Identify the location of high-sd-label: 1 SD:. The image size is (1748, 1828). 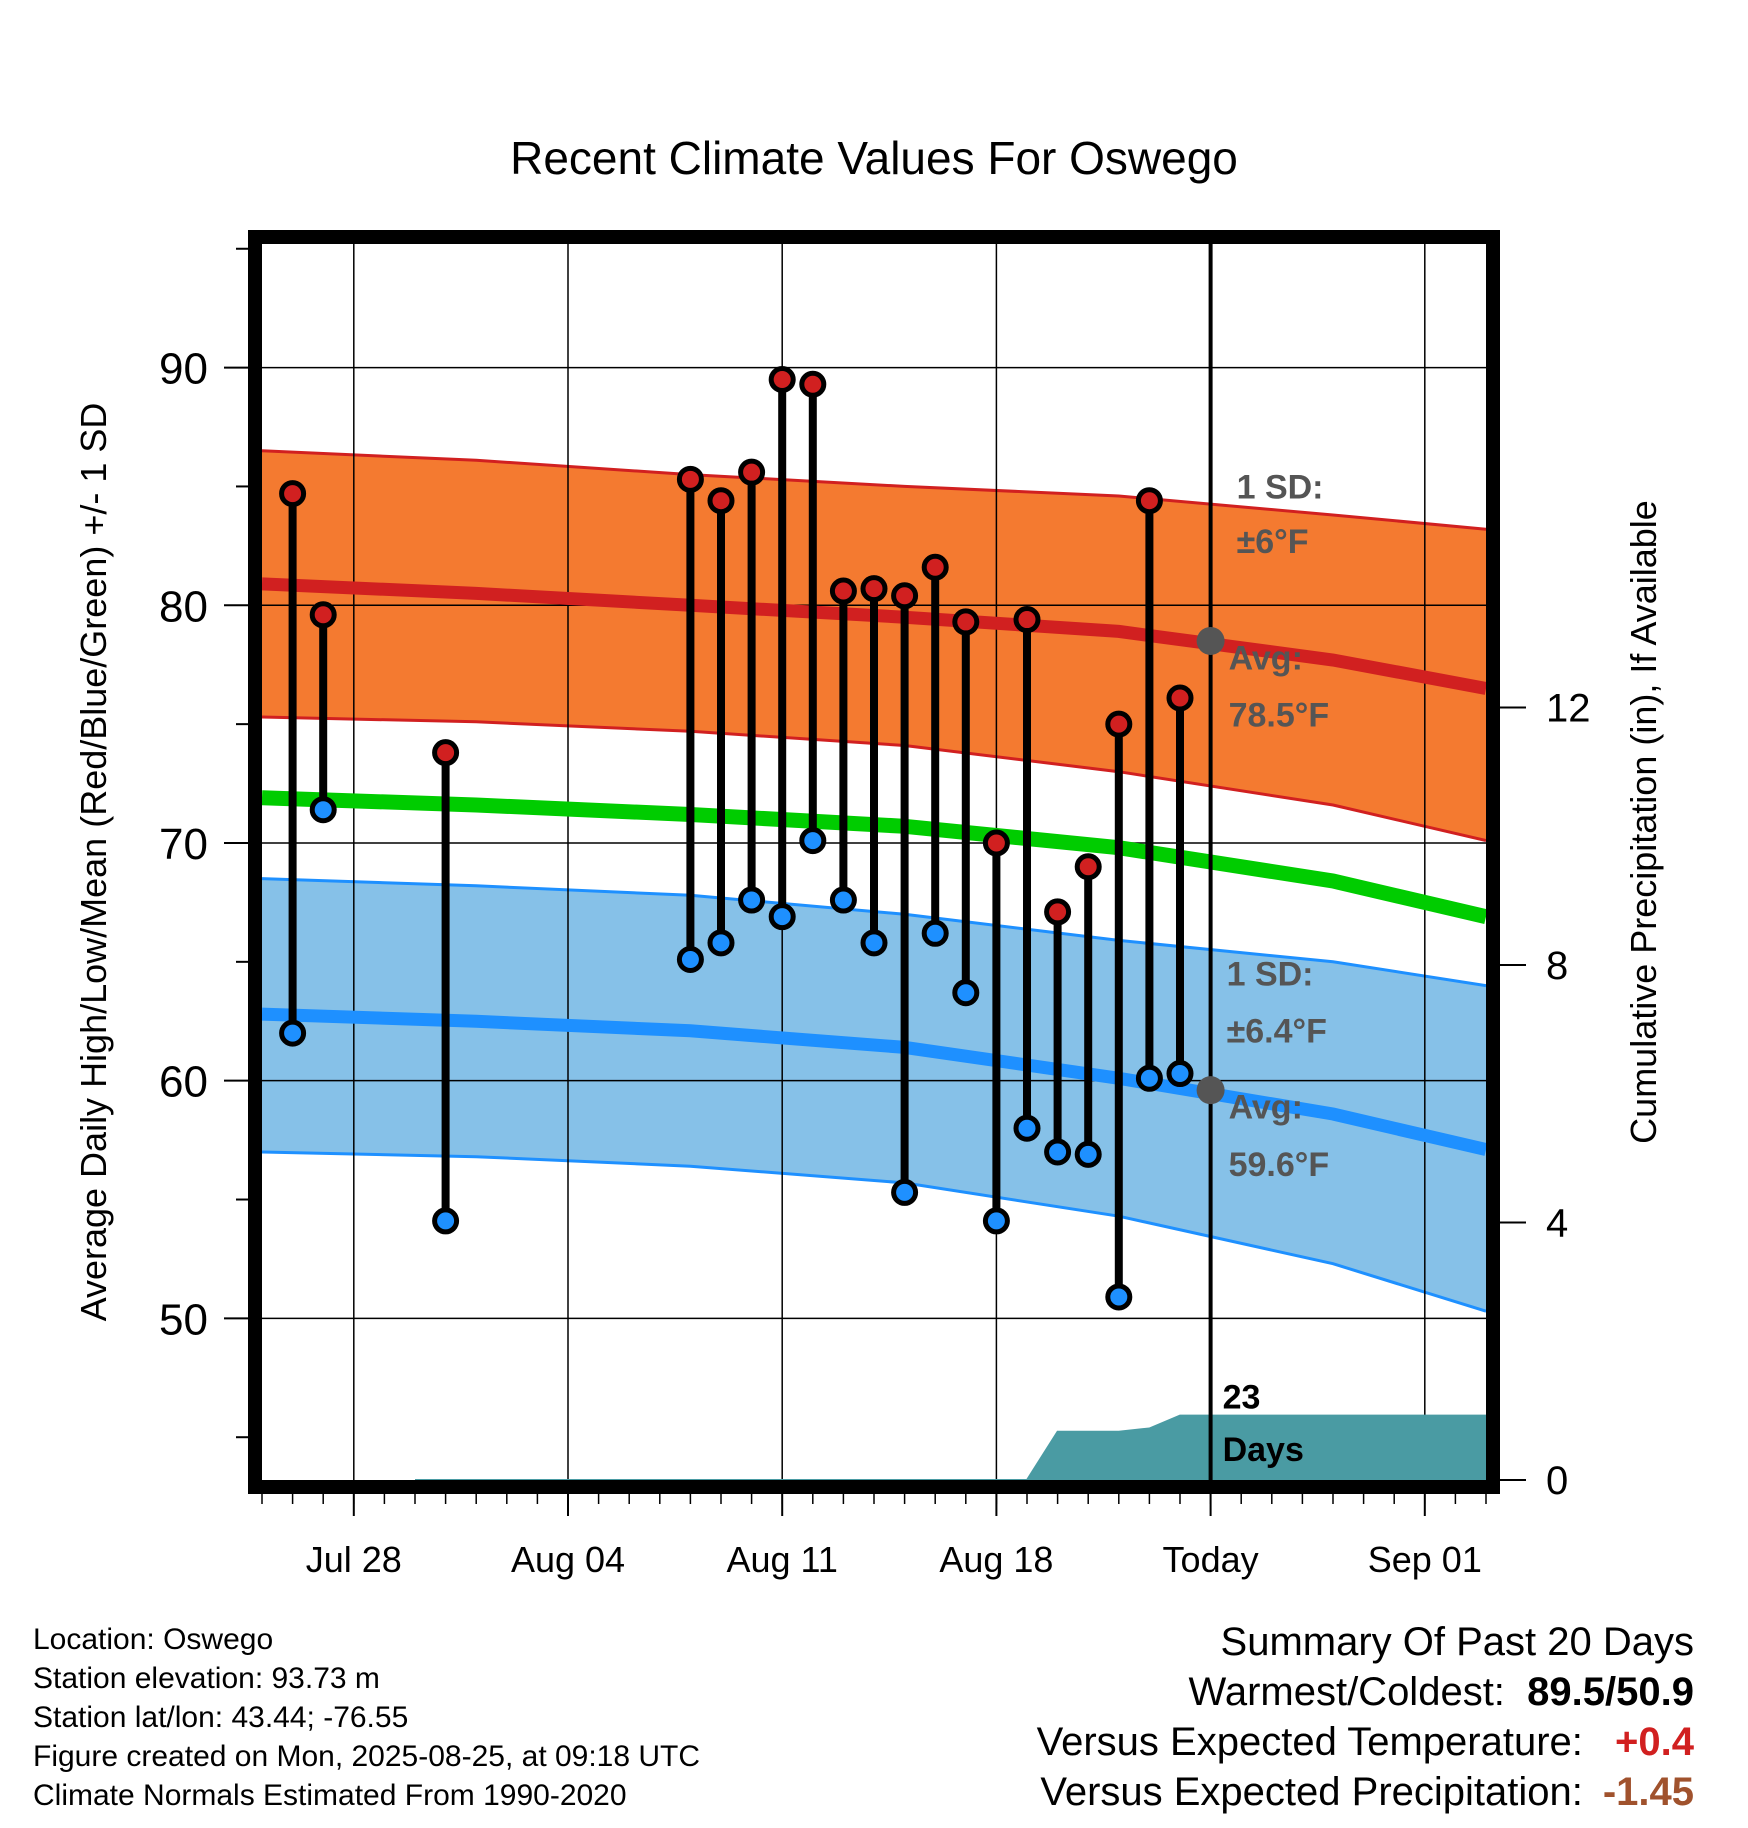
(1280, 487).